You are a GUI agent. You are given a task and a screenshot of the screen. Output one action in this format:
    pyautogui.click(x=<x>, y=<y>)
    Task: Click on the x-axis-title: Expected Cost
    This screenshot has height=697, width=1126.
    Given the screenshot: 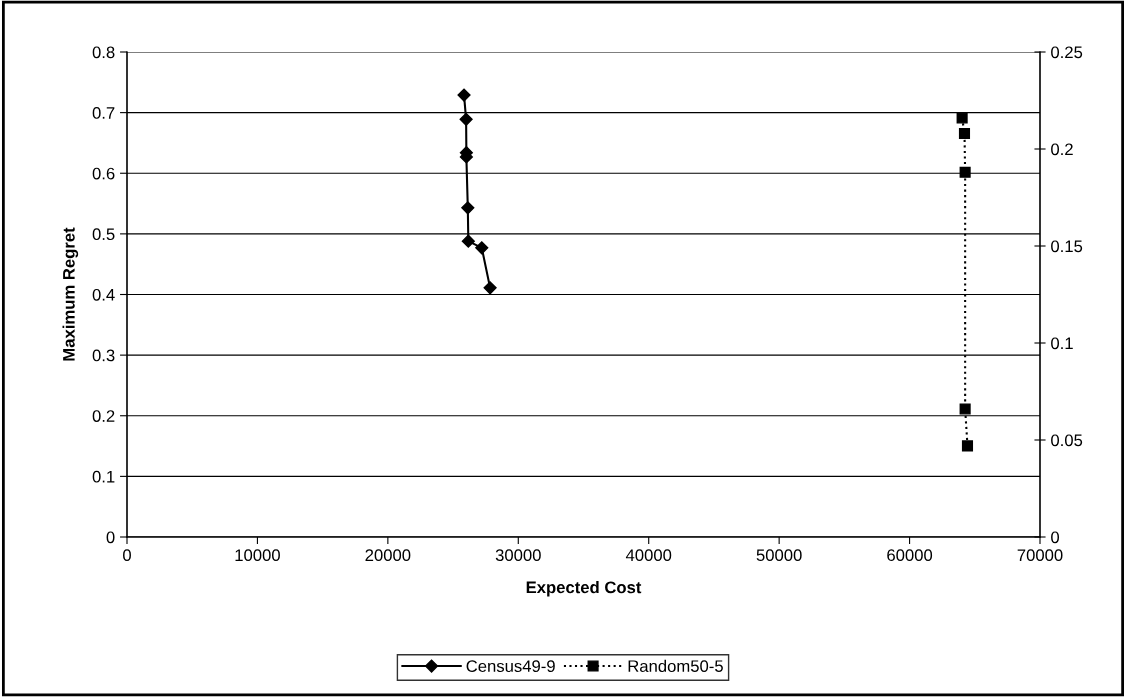 What is the action you would take?
    pyautogui.click(x=584, y=589)
    